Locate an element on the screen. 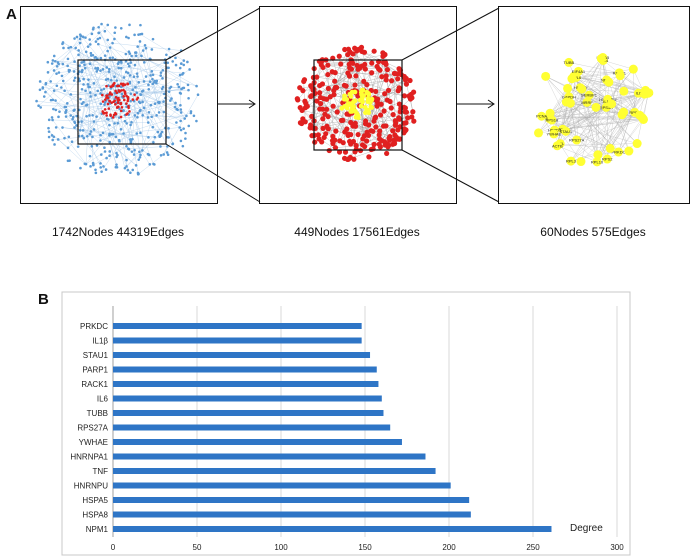  category-label: TUBB is located at coordinates (97, 413).